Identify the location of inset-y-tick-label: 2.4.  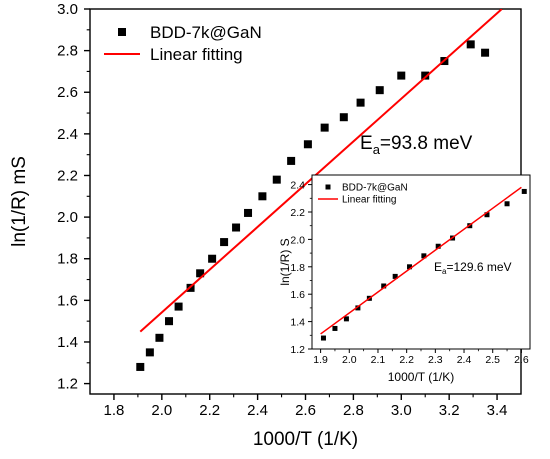
(297, 186).